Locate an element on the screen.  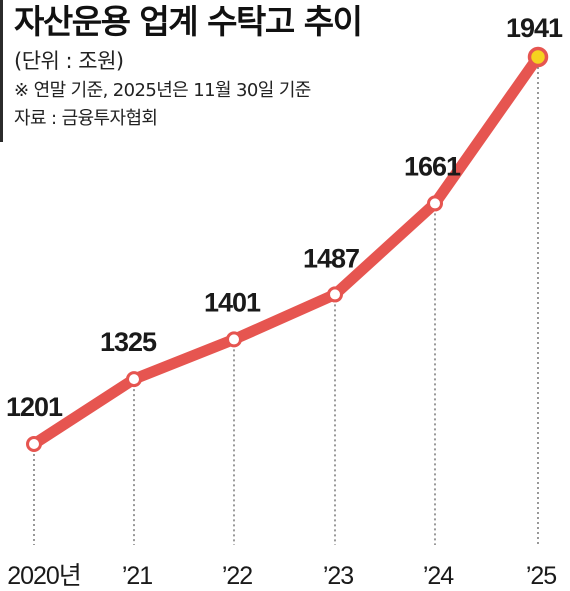
value-label: 1201 is located at coordinates (34, 407).